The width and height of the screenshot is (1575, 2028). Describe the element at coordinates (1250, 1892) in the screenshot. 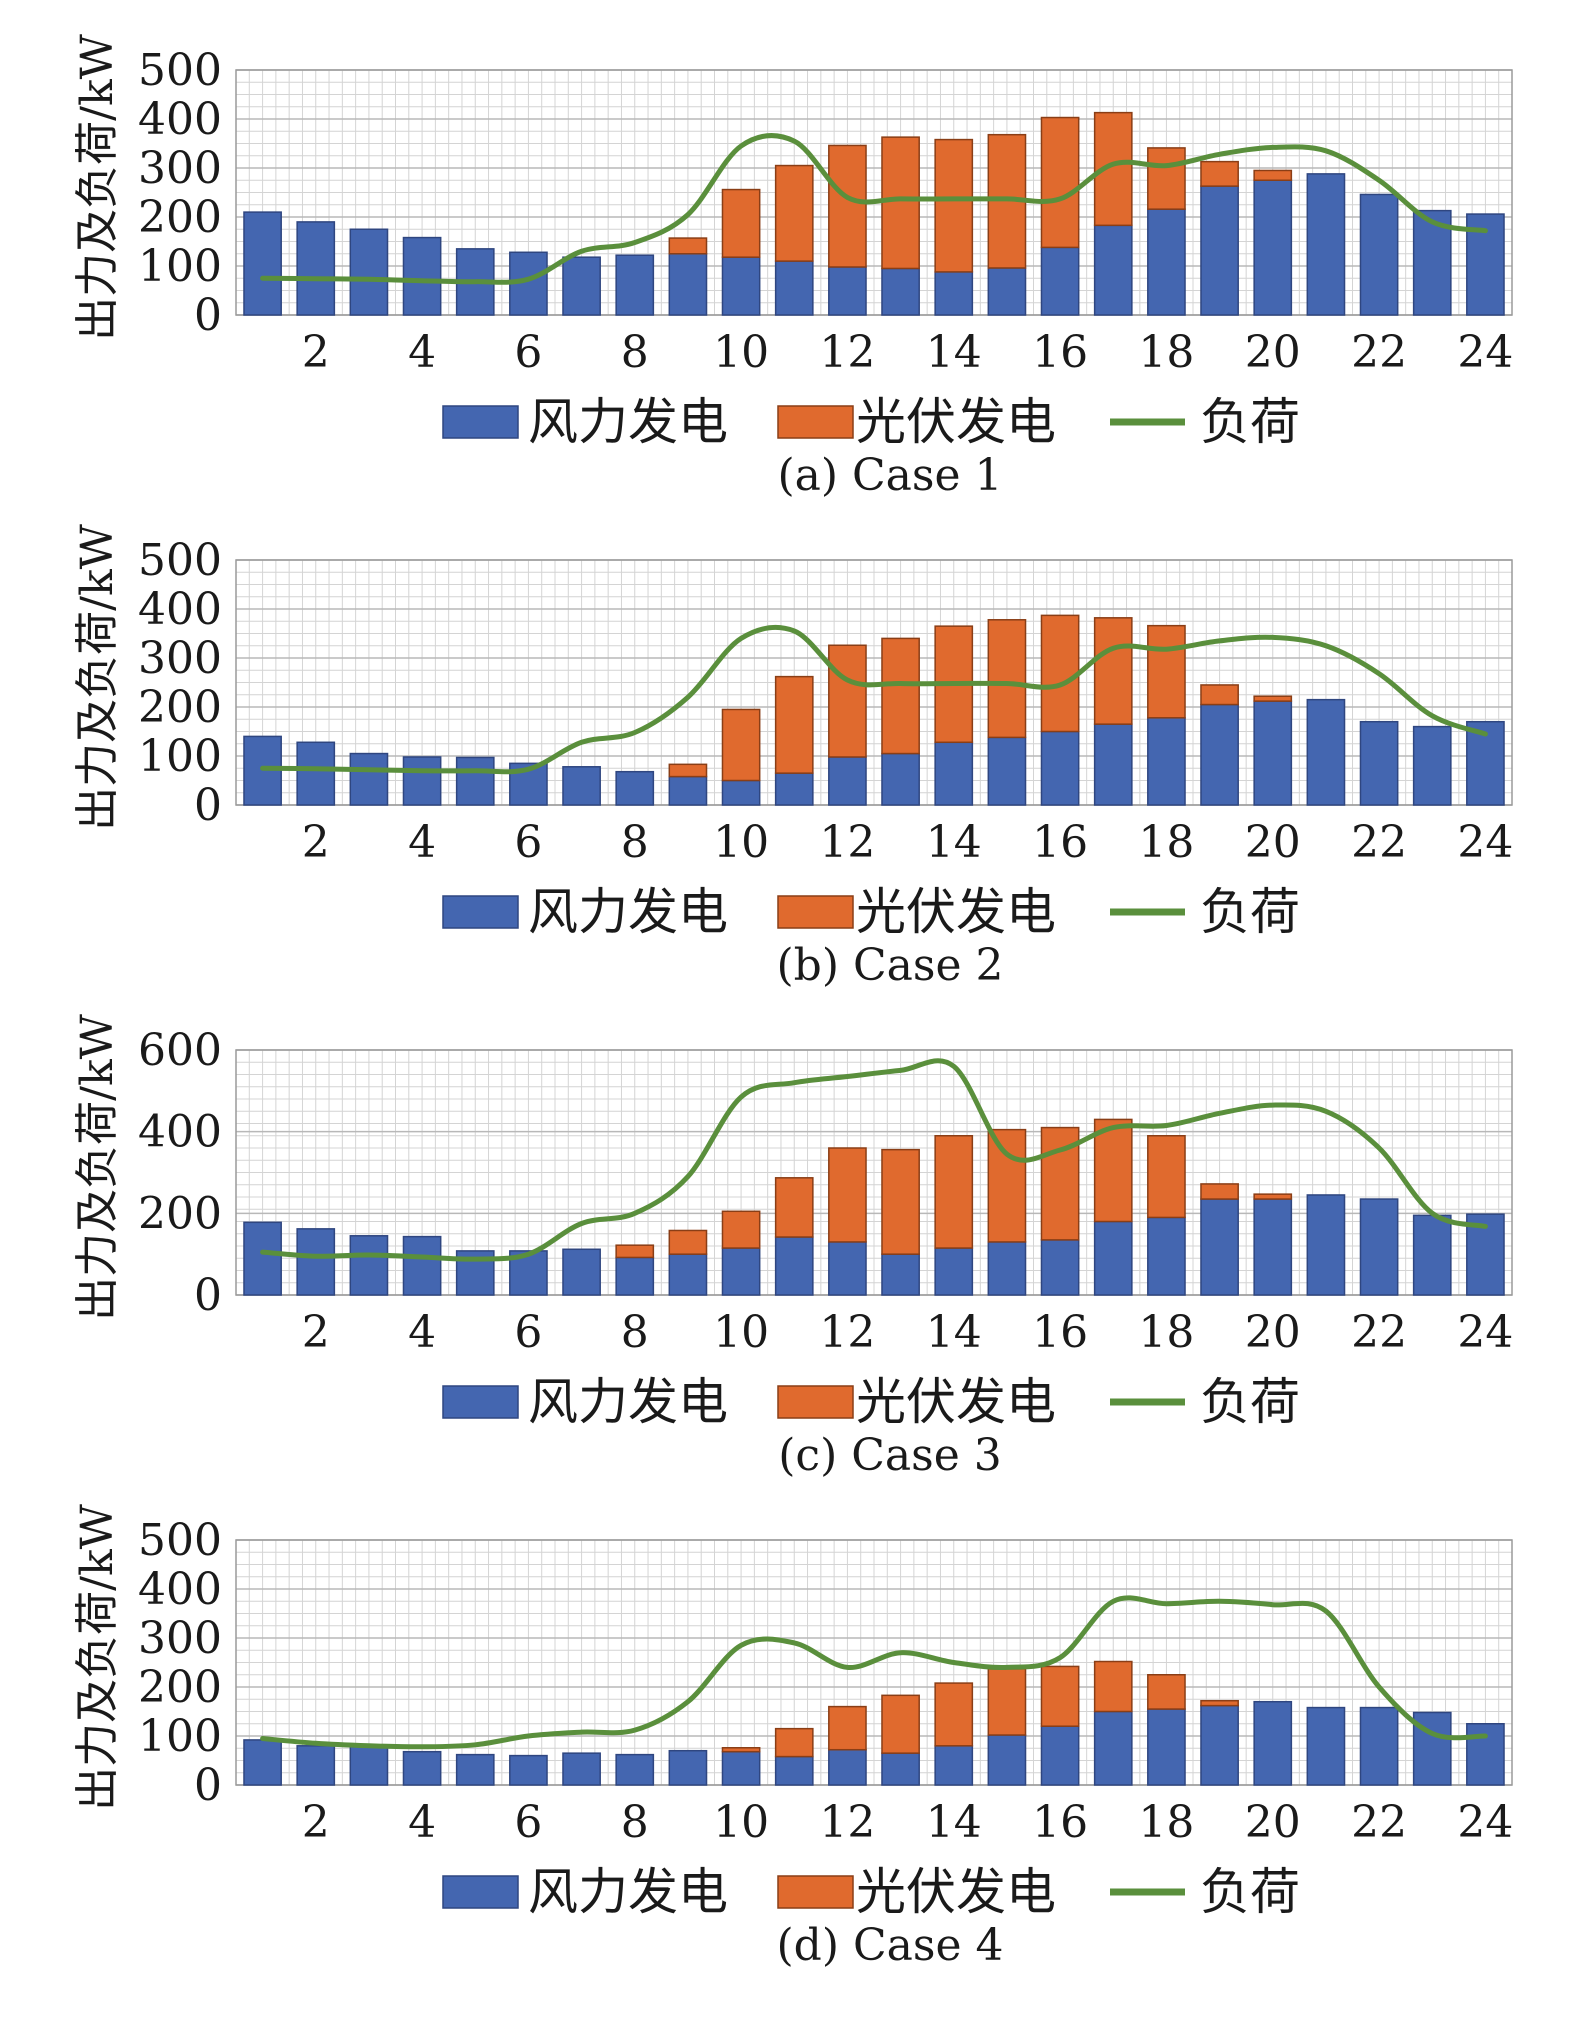

I see `legend-label-load: 负荷` at that location.